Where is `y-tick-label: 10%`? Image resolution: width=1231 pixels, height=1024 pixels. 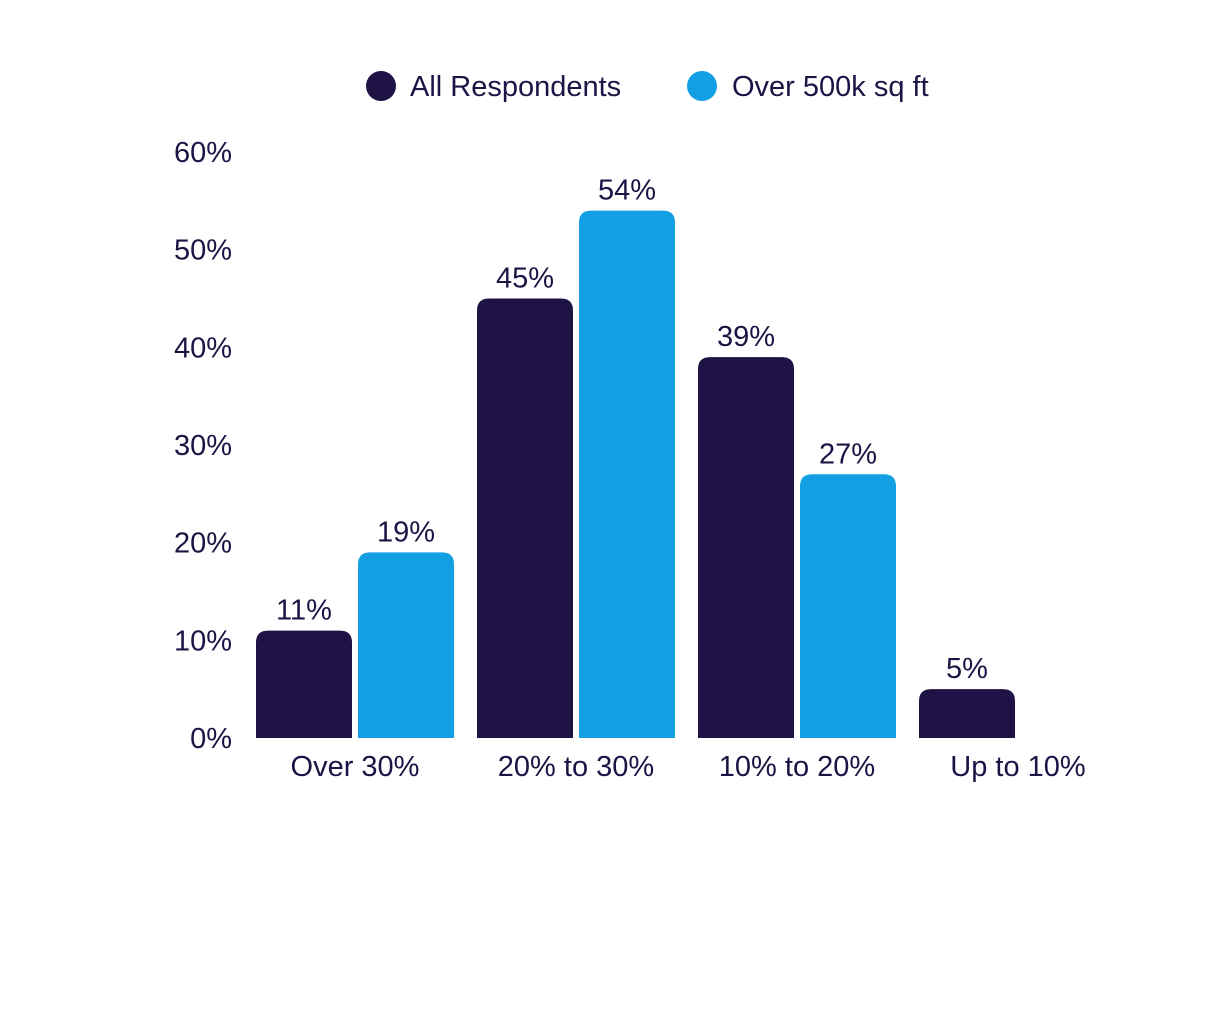 y-tick-label: 10% is located at coordinates (203, 641).